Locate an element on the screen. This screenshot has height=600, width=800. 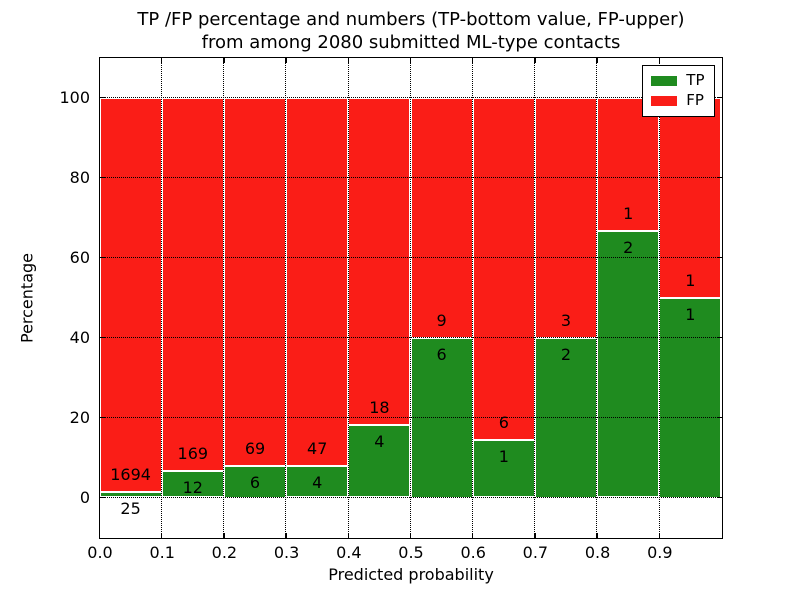
x-tick-label: 0.2 is located at coordinates (224, 552).